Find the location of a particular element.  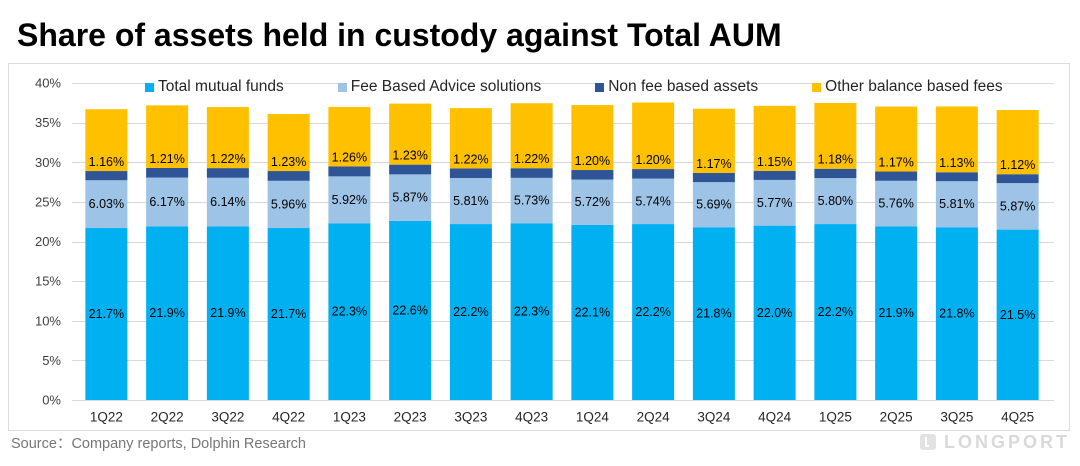

x-tick-label: 2Q25 is located at coordinates (896, 417).